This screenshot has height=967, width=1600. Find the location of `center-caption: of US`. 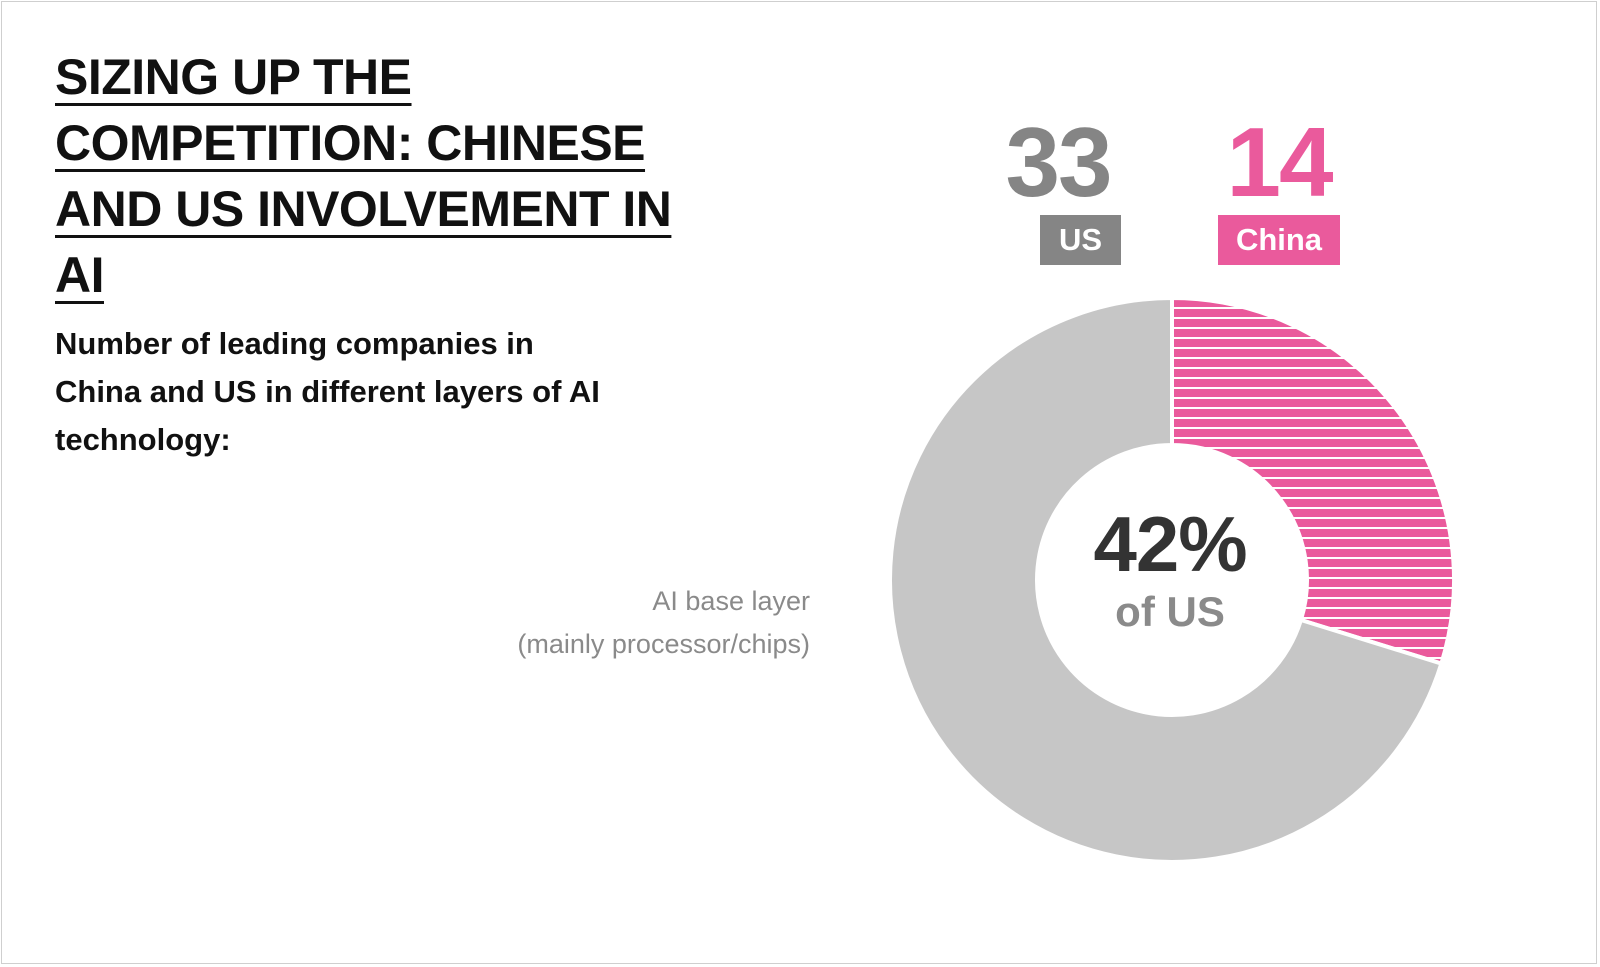

center-caption: of US is located at coordinates (1170, 611).